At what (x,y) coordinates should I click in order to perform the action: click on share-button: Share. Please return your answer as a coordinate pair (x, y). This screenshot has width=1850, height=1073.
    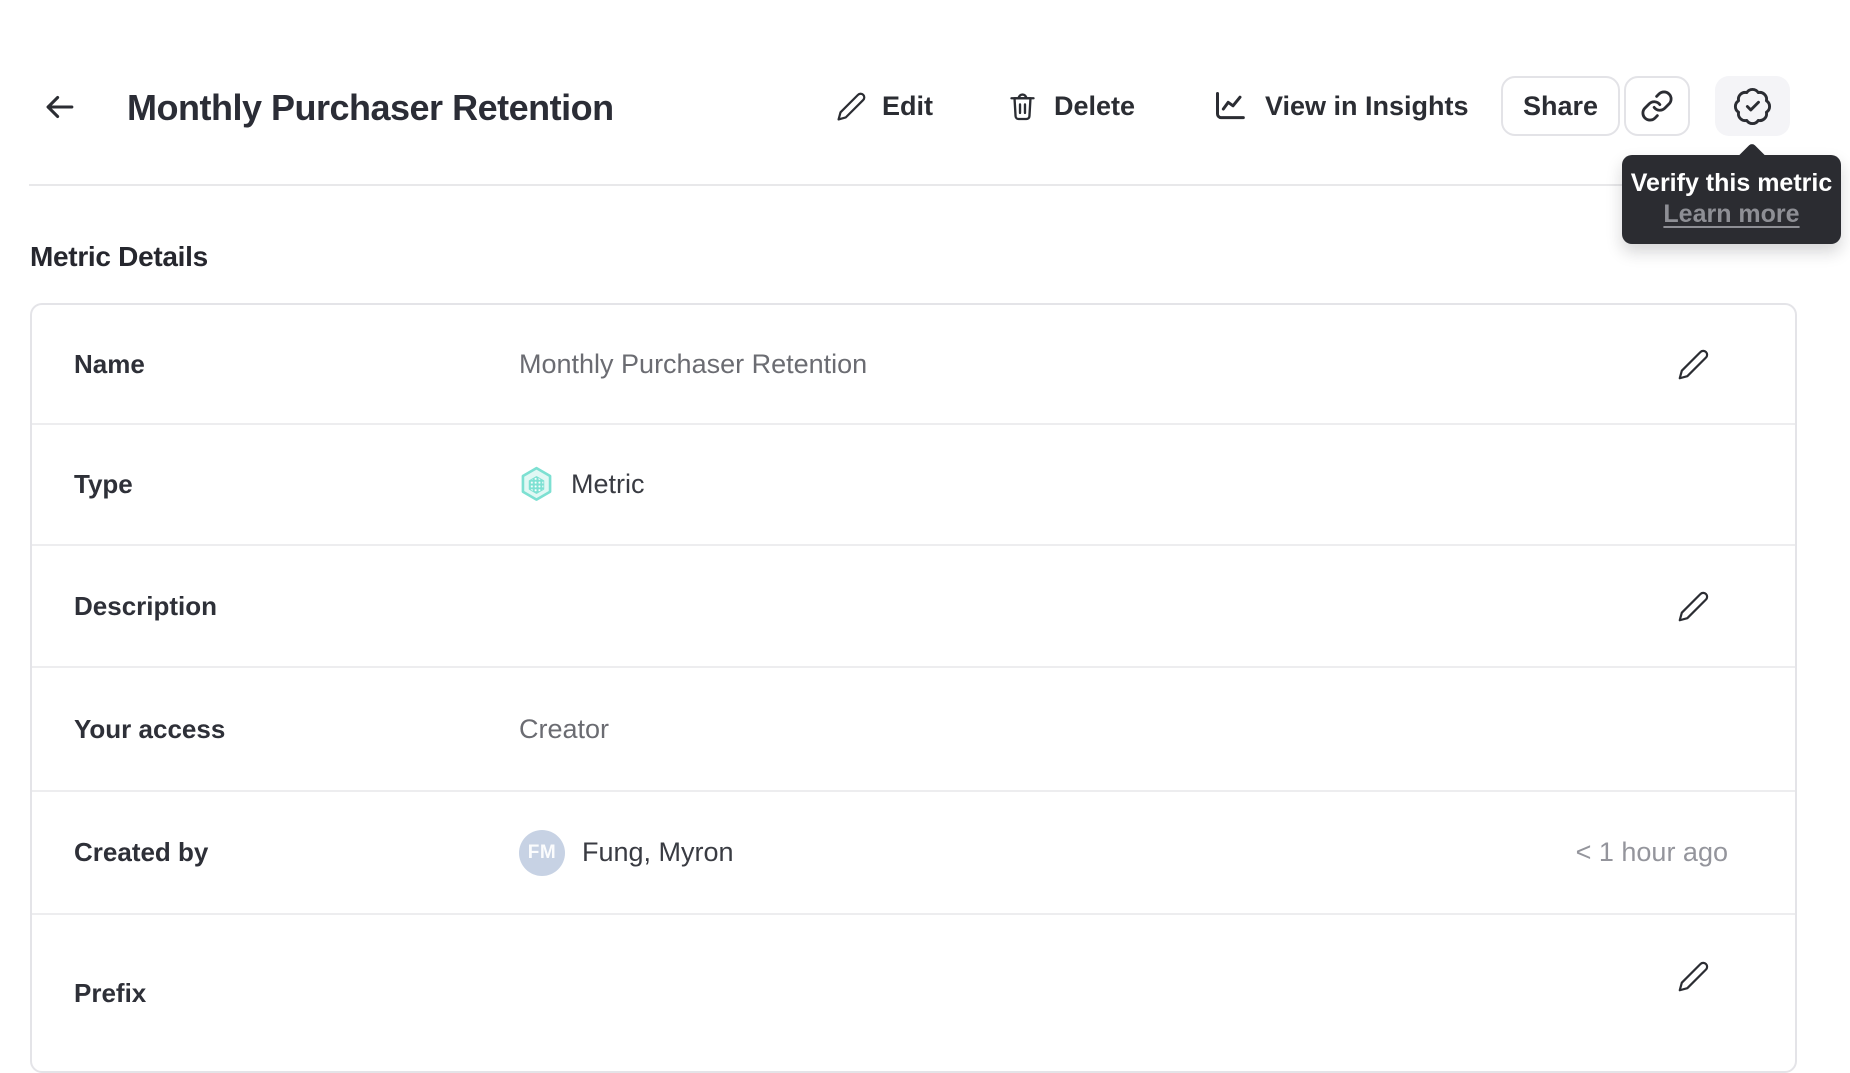
    Looking at the image, I should click on (1560, 106).